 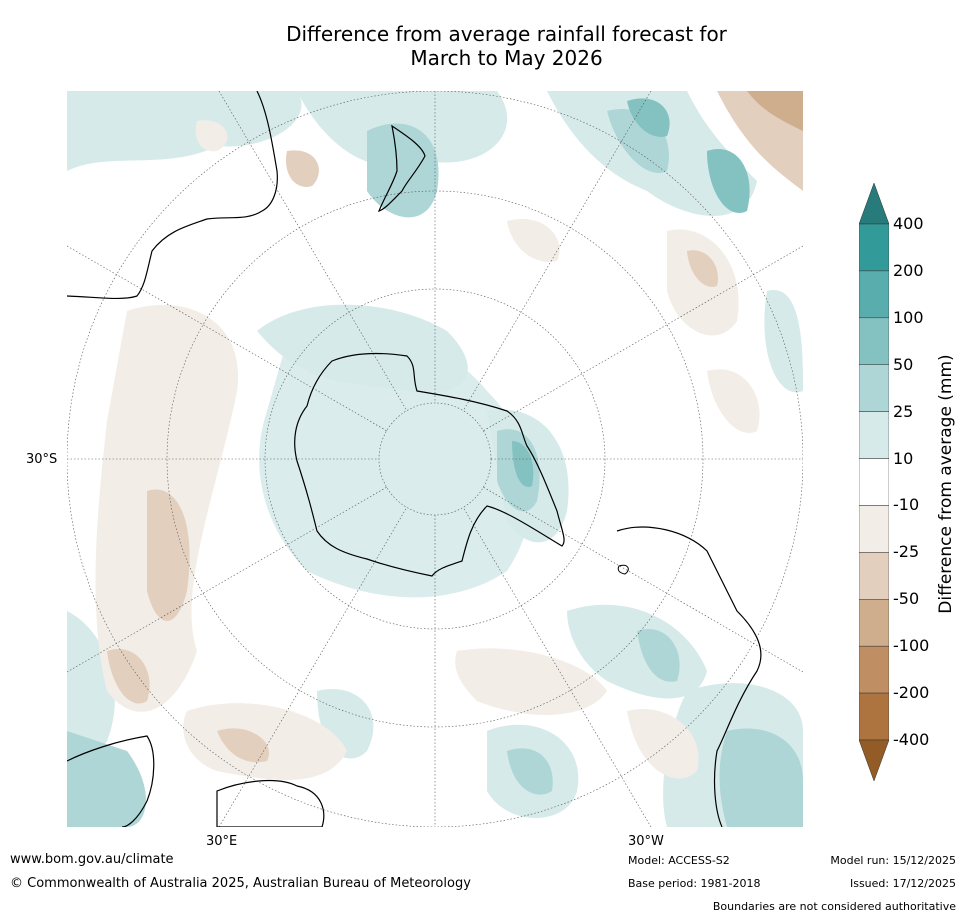 I want to click on model-name: Model: ACCESS-S2, so click(x=679, y=860).